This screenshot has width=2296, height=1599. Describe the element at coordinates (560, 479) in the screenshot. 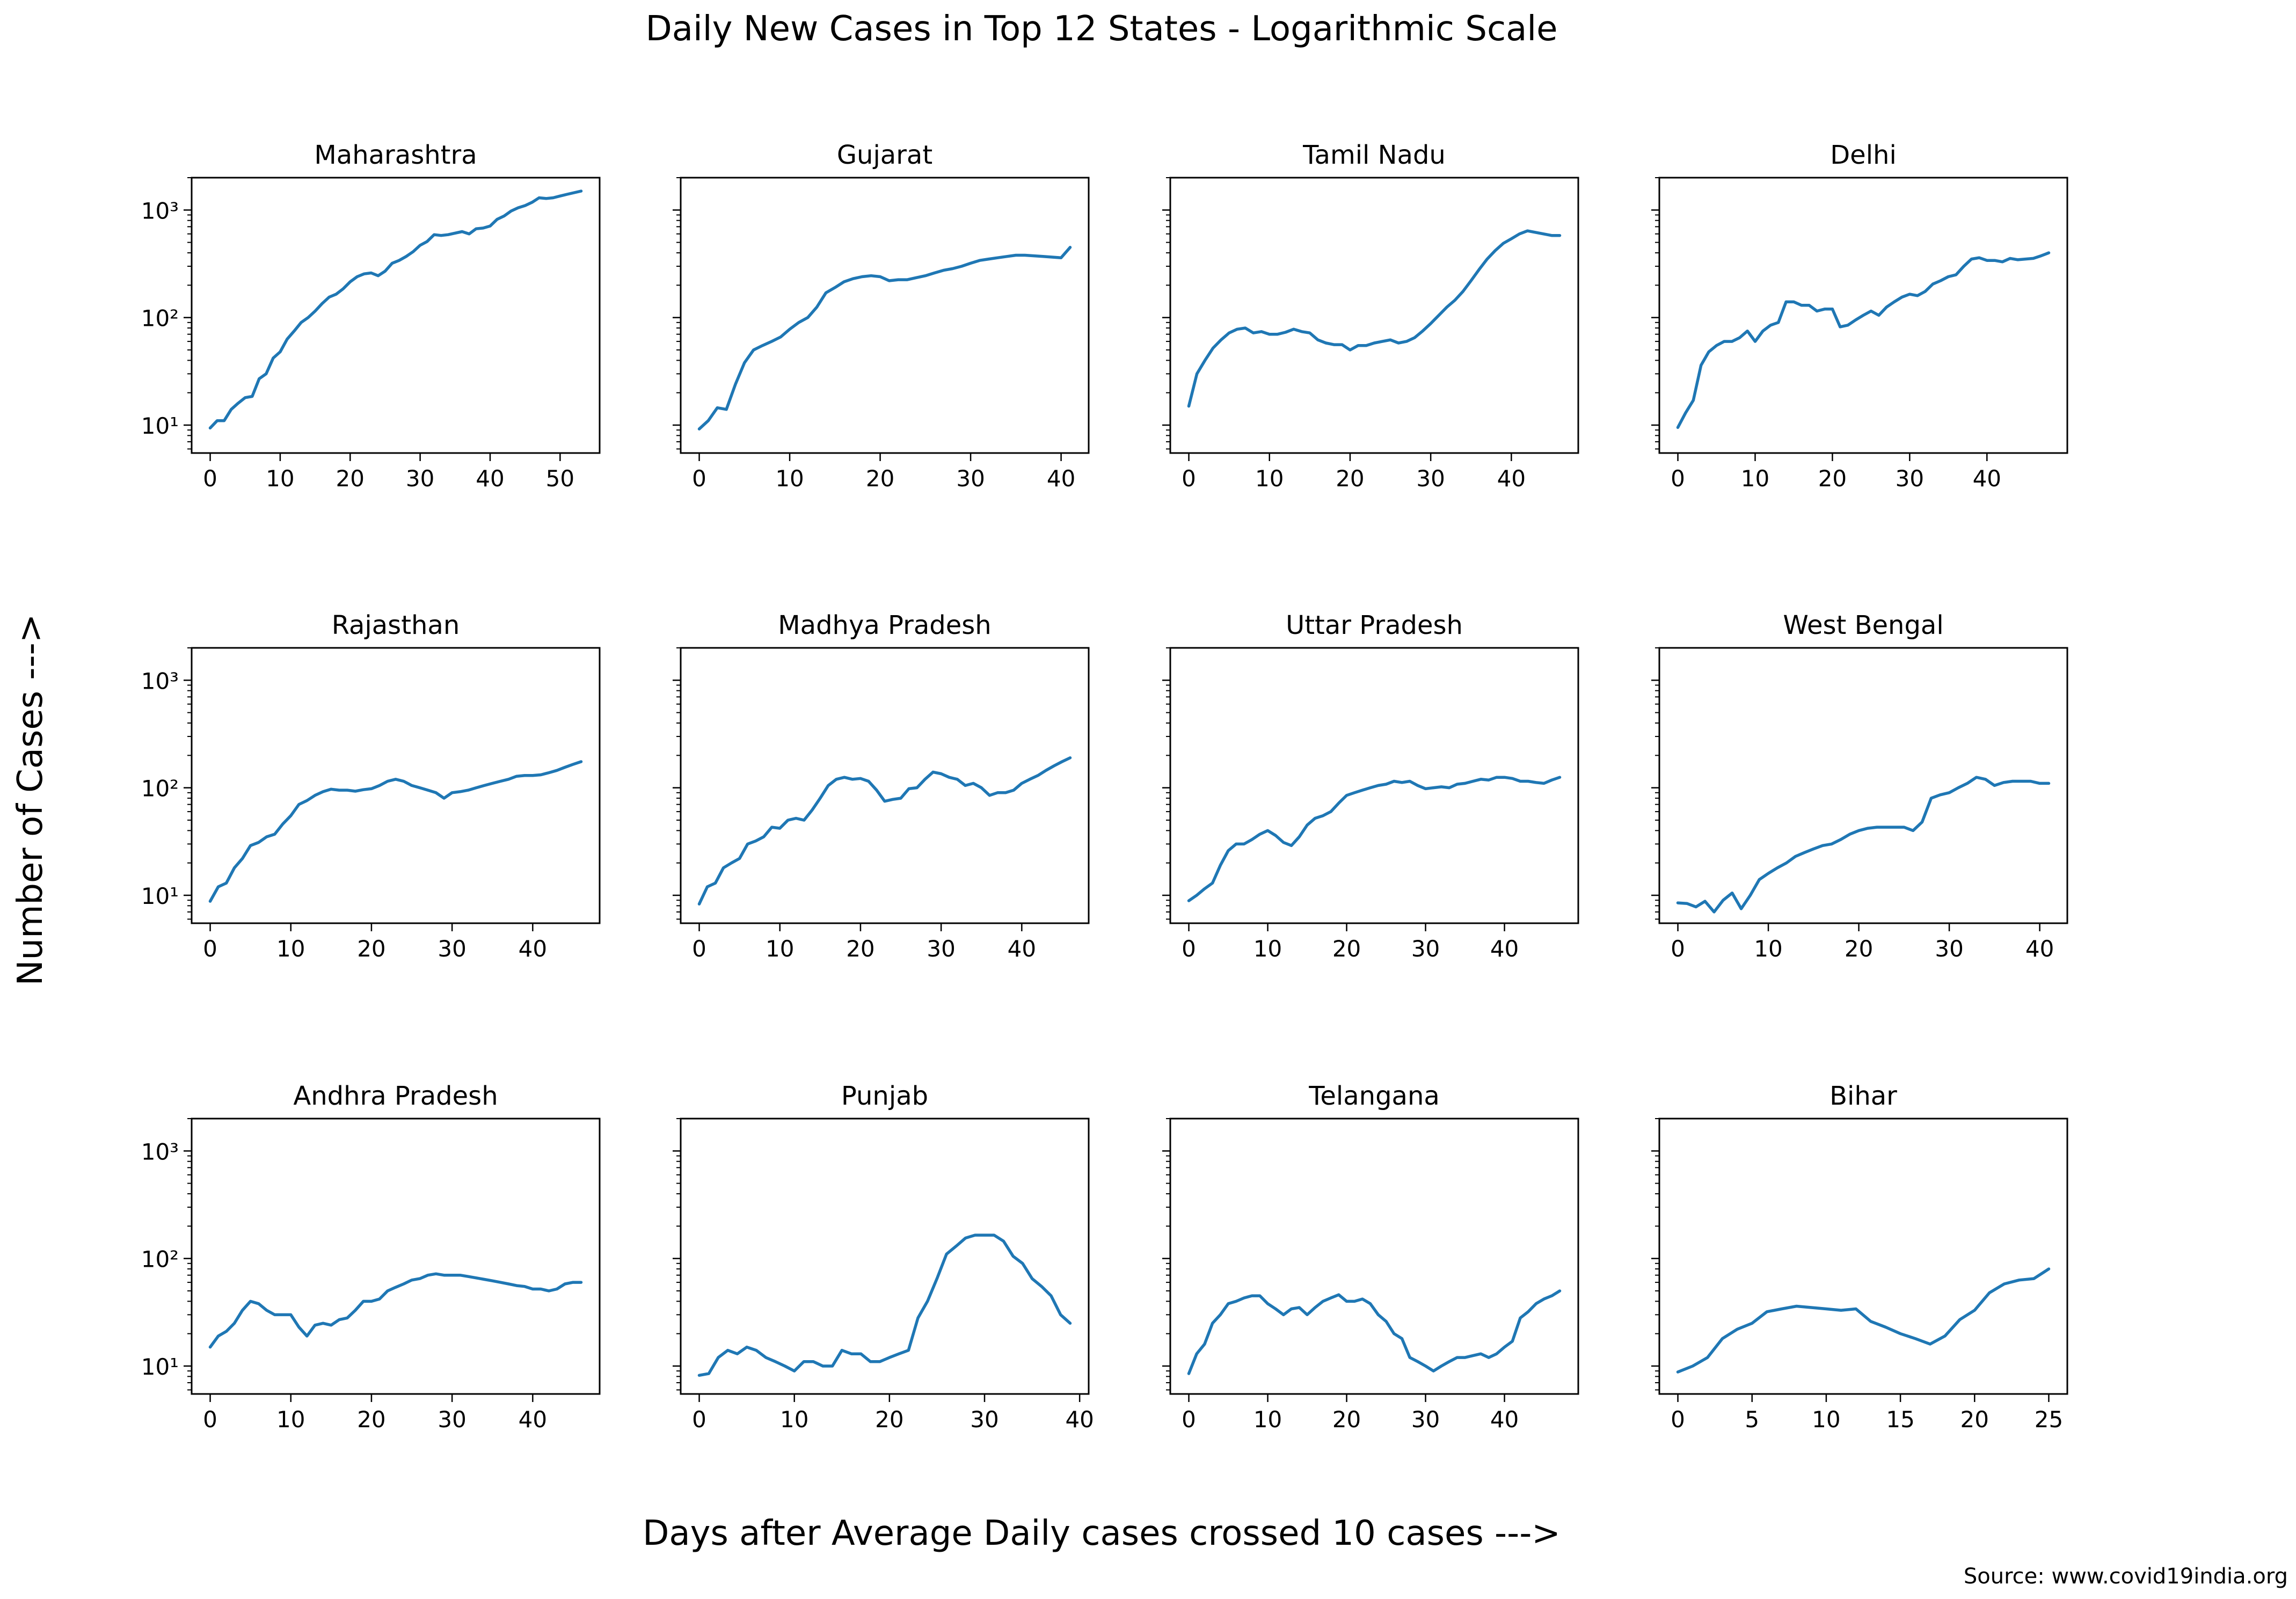

I see `x-tick-label: 50` at that location.